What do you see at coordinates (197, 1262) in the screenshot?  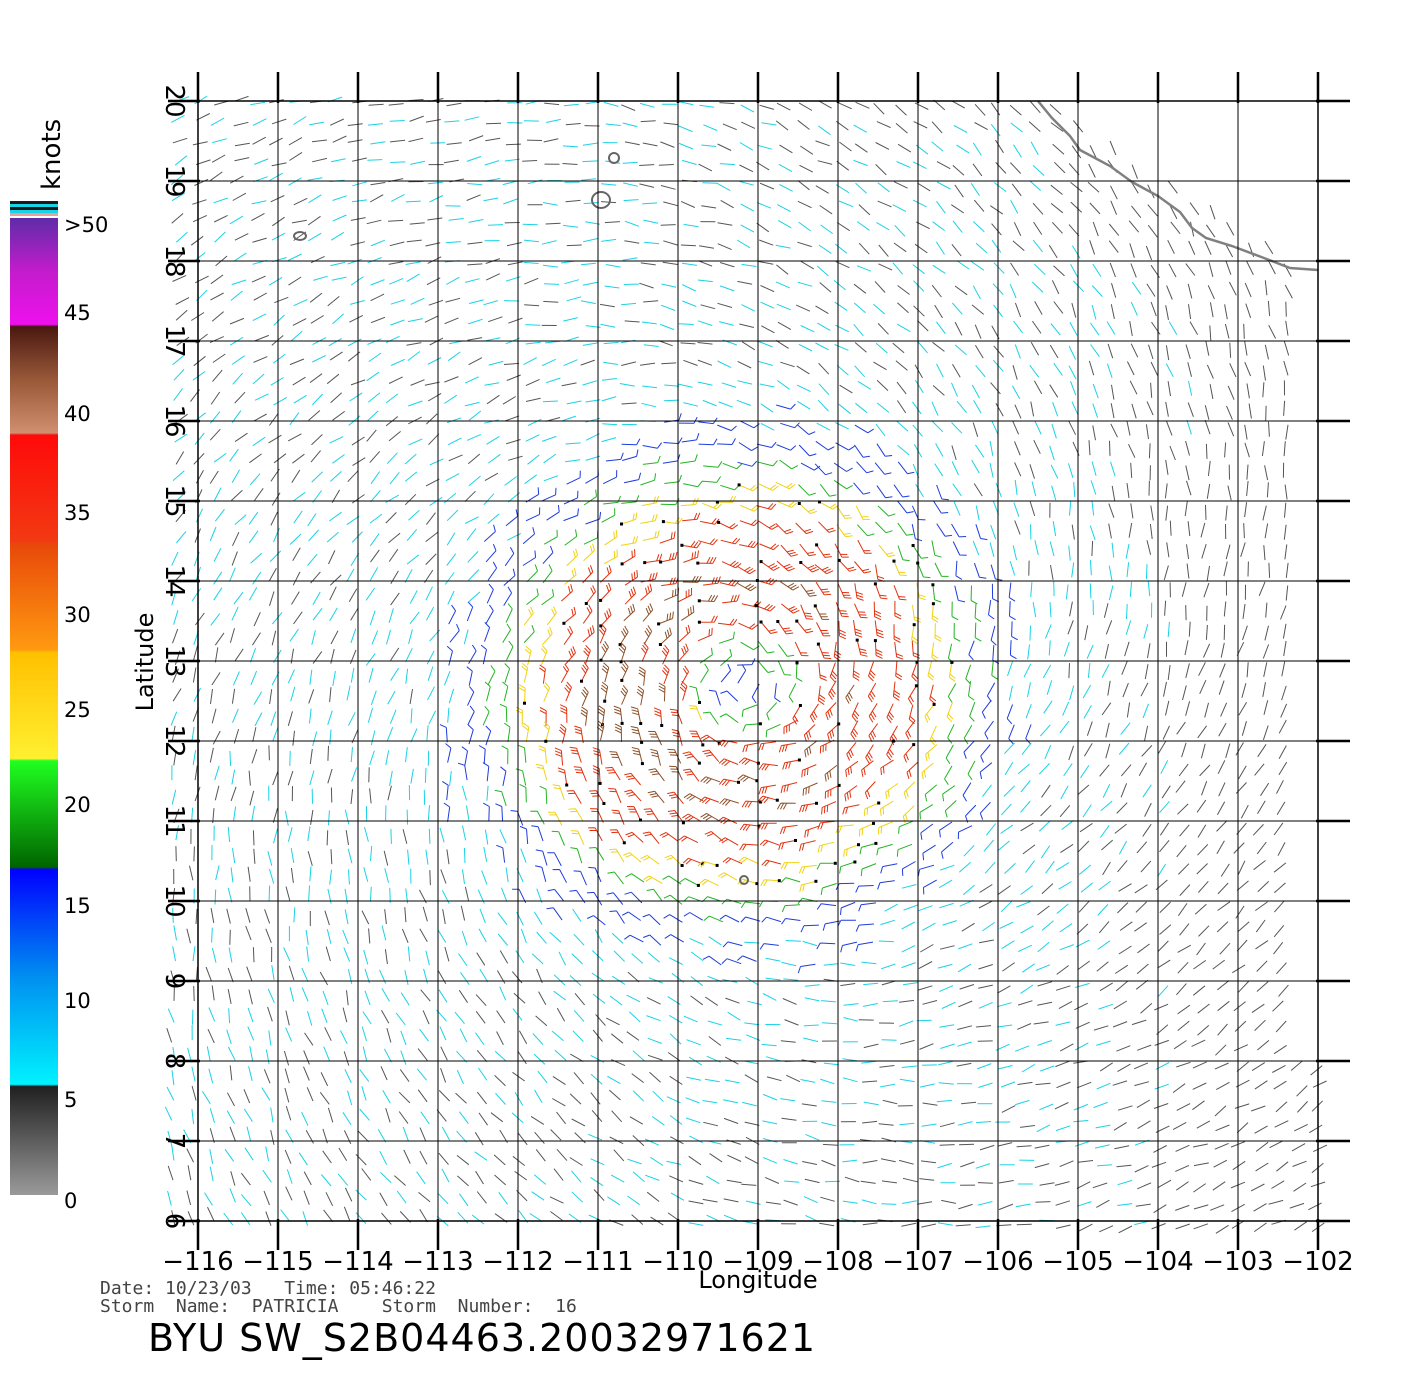 I see `x-tick-label: −116` at bounding box center [197, 1262].